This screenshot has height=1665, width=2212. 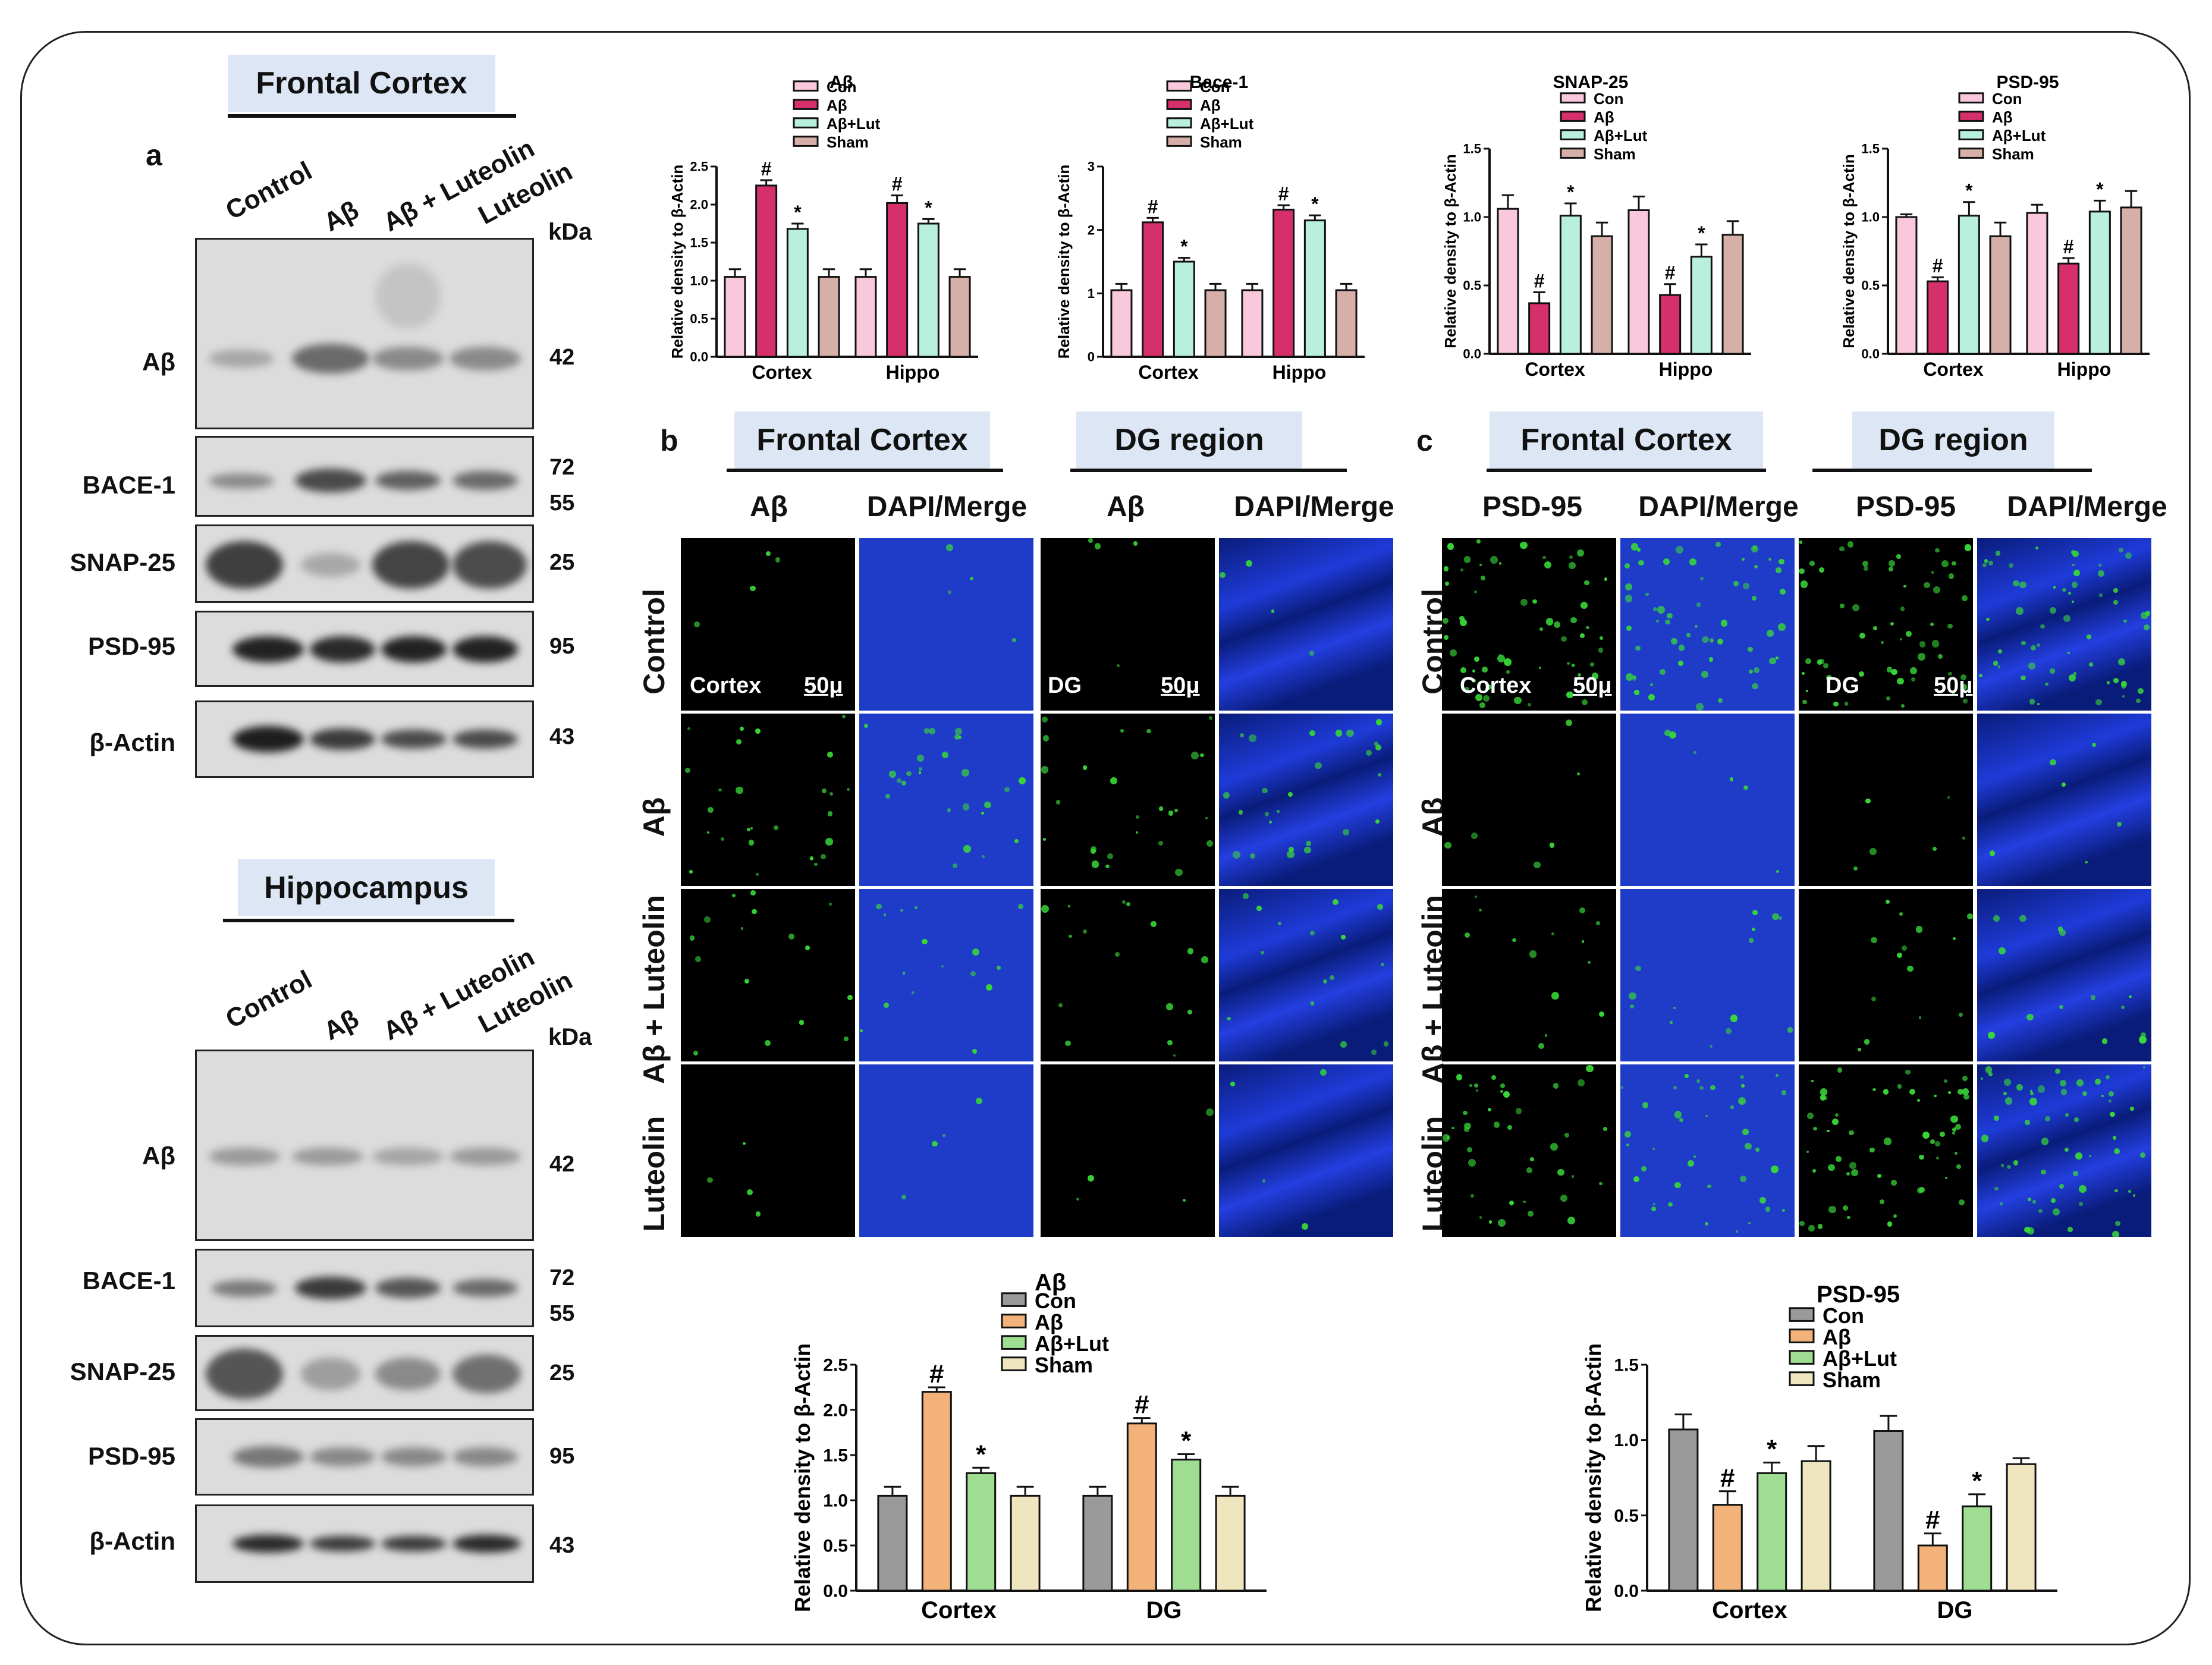 I want to click on panel-a-letter: a, so click(x=154, y=156).